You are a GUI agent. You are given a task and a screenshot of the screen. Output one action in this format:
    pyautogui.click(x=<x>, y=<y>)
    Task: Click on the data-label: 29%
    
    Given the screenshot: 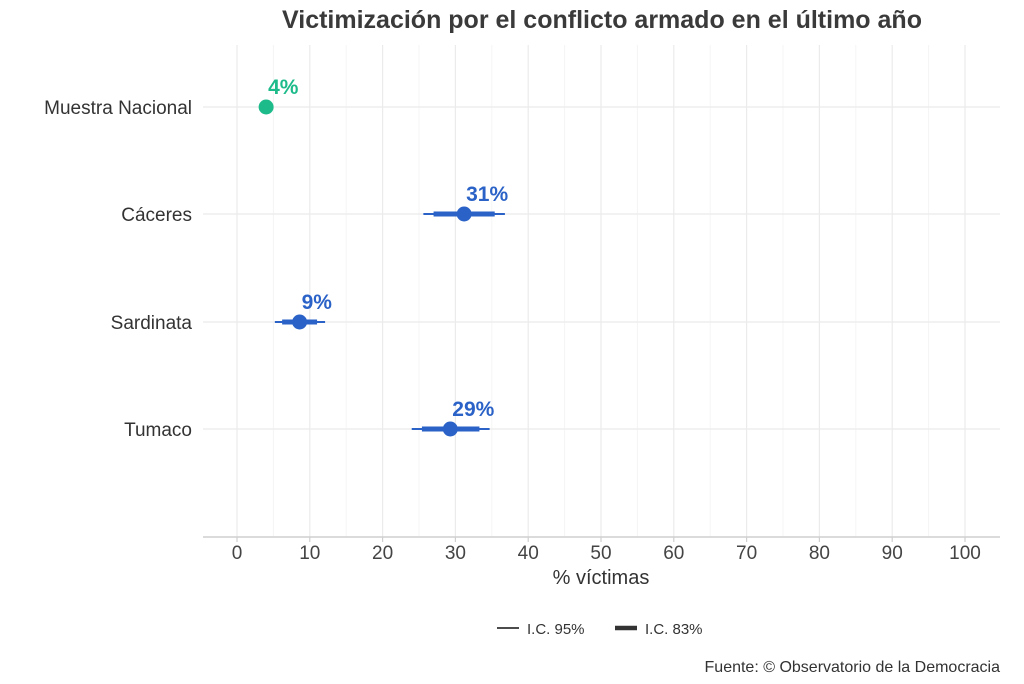 What is the action you would take?
    pyautogui.click(x=473, y=409)
    